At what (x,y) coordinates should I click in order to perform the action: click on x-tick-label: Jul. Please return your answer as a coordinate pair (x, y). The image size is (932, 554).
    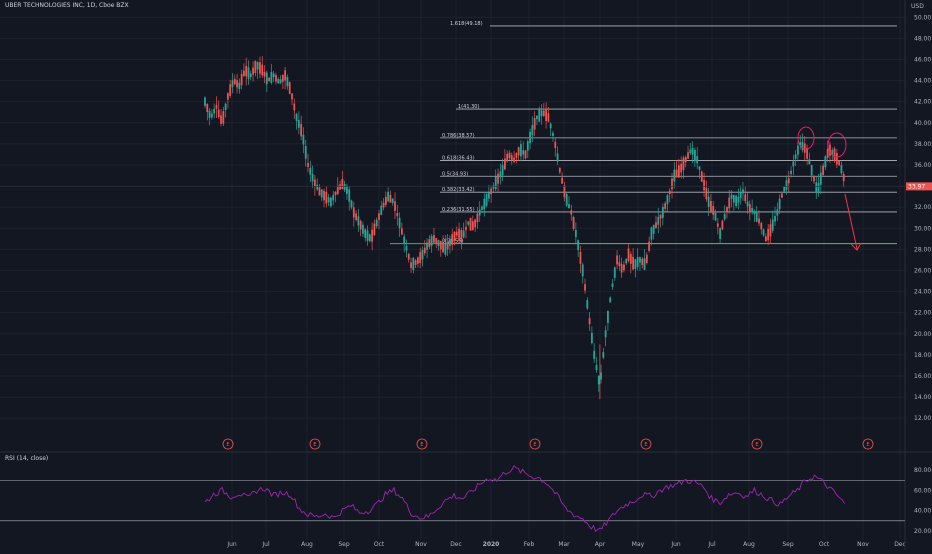
    Looking at the image, I should click on (711, 544).